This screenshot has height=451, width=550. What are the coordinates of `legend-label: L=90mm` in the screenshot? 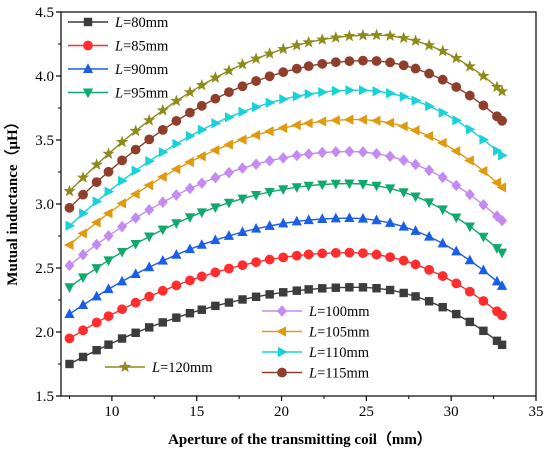 It's located at (141, 70).